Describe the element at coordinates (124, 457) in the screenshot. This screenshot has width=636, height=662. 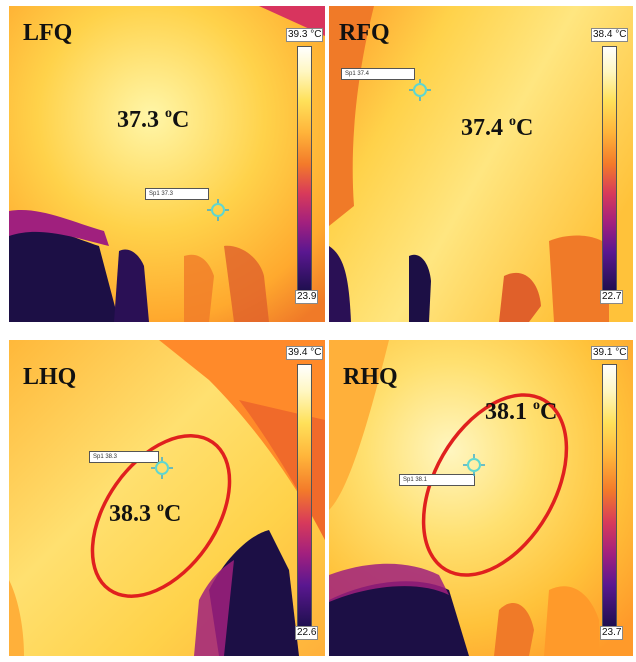
I see `spot-label: Sp1 38.3` at that location.